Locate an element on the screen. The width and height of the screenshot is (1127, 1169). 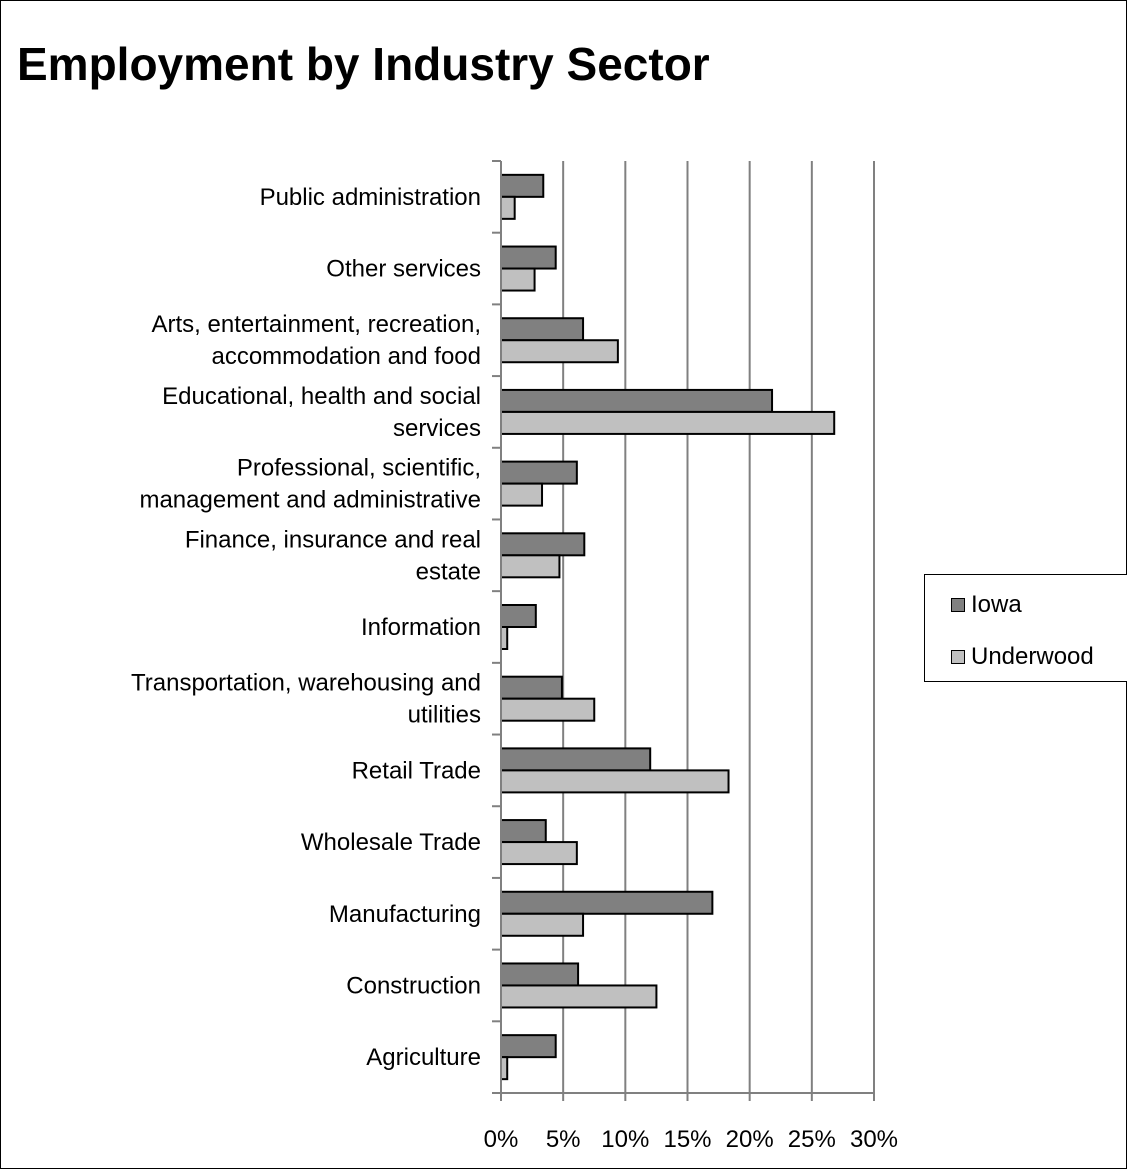
category-label: Professional, scientific, is located at coordinates (359, 468).